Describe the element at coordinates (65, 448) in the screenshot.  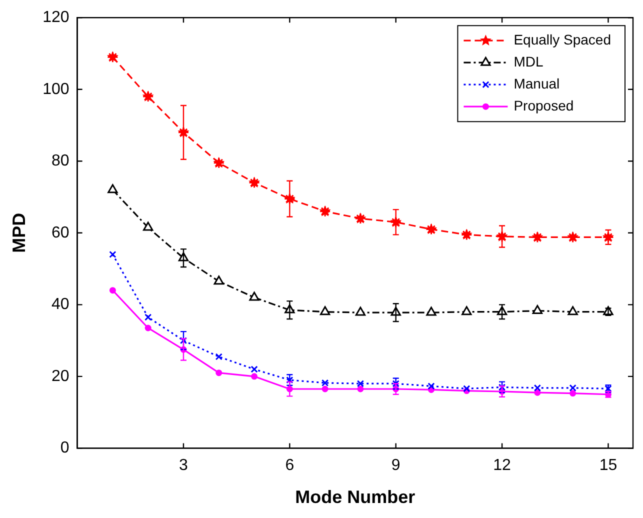
I see `y-tick-label: 0` at that location.